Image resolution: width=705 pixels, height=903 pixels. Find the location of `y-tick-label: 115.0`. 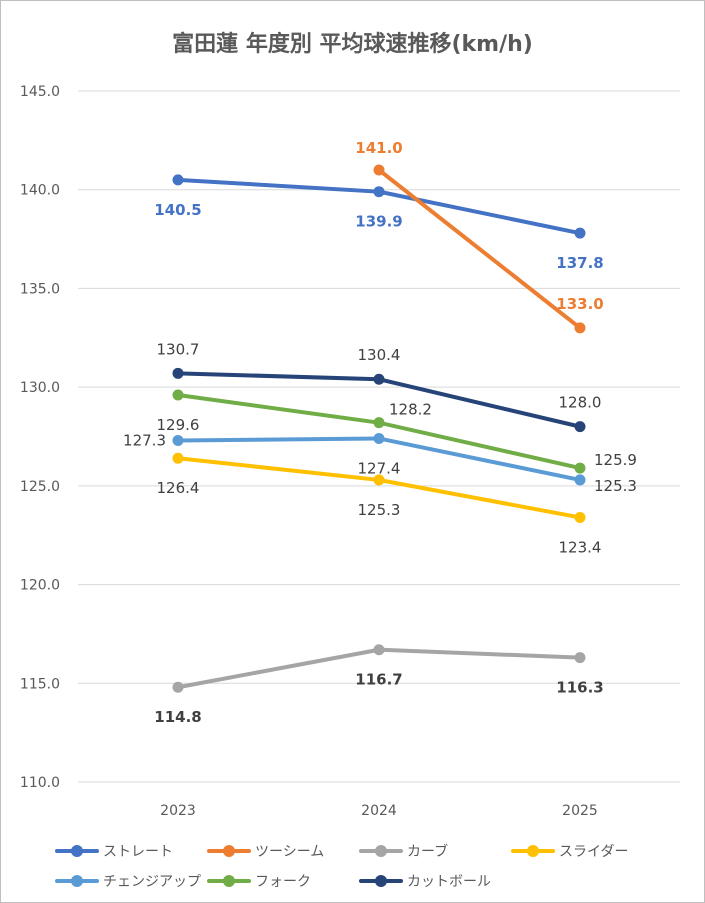

y-tick-label: 115.0 is located at coordinates (40, 684).